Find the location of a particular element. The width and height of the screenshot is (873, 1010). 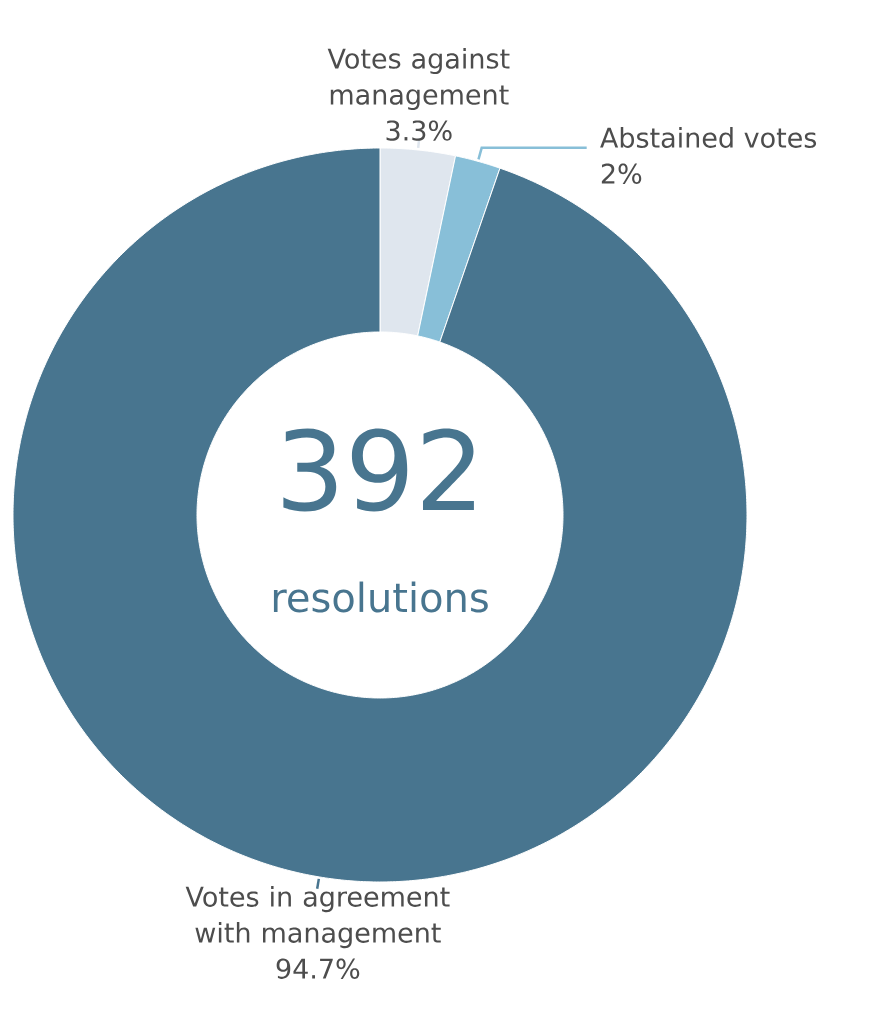

data-label: 2% is located at coordinates (621, 173).